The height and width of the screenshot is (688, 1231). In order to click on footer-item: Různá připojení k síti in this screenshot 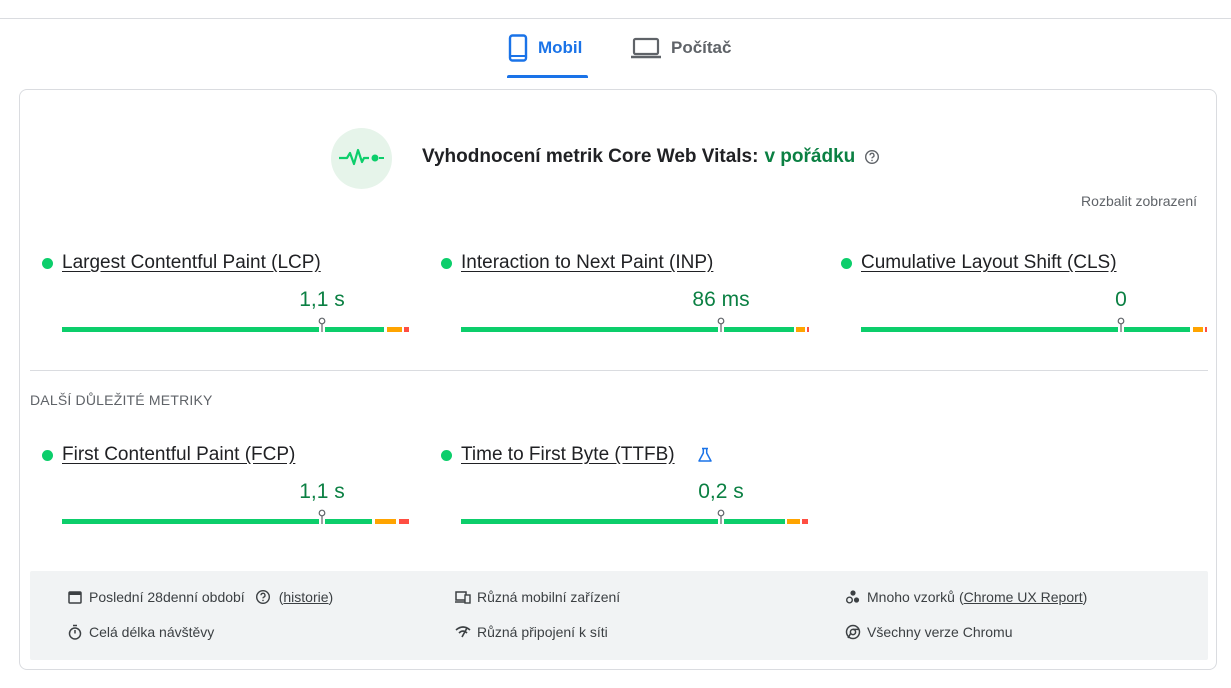, I will do `click(531, 632)`.